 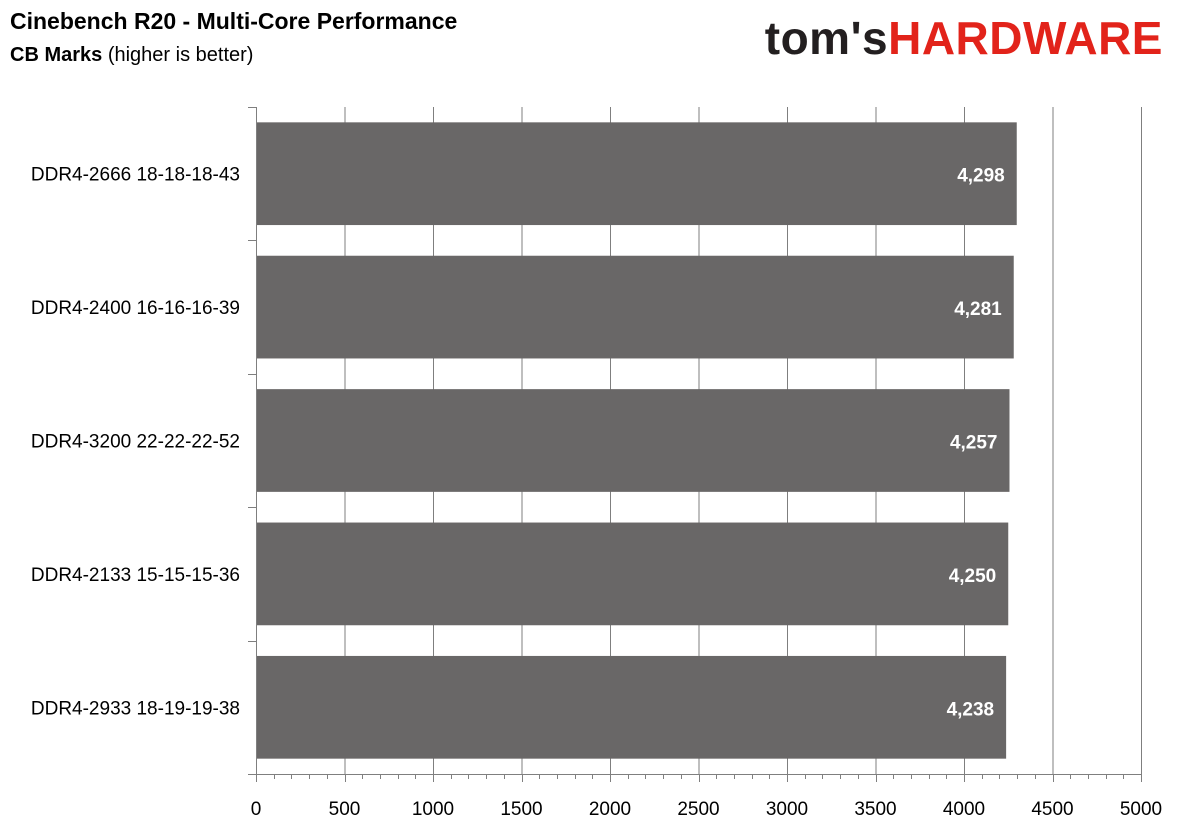 I want to click on logo-part-2: HARDWARE, so click(x=1025, y=38).